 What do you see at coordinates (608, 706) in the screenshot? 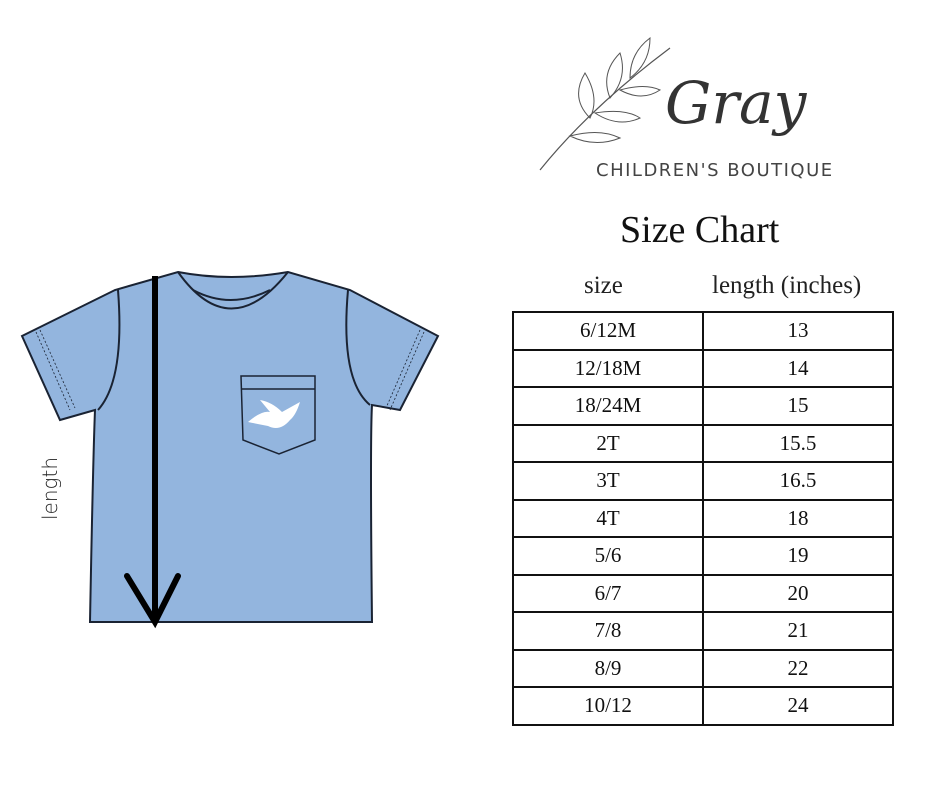
I see `size-cell: 10/12` at bounding box center [608, 706].